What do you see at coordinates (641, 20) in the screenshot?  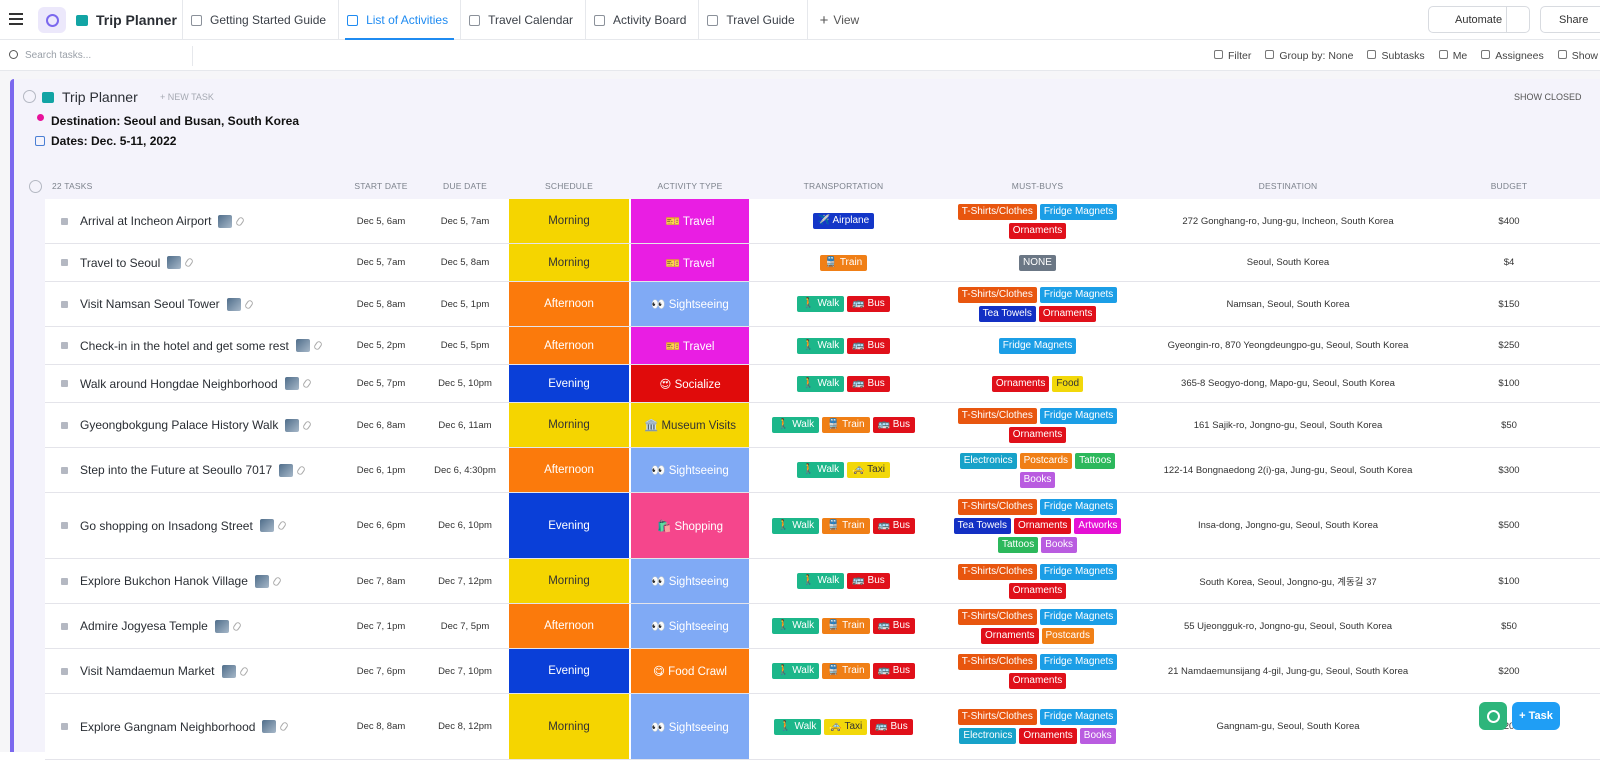 I see `view-tab: Activity Board` at bounding box center [641, 20].